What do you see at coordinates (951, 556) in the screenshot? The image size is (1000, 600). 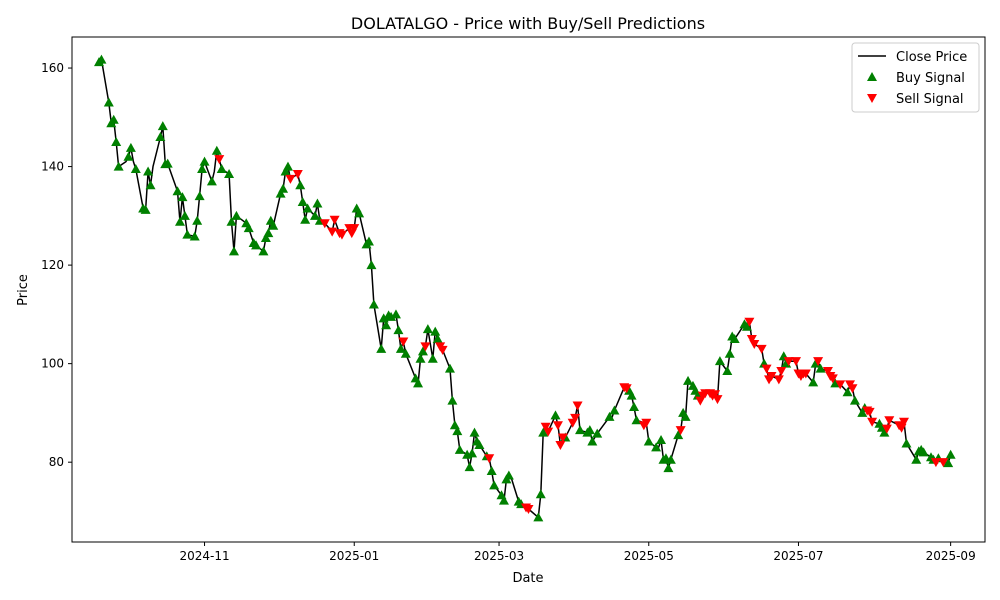 I see `x-tick-label: 2025-09` at bounding box center [951, 556].